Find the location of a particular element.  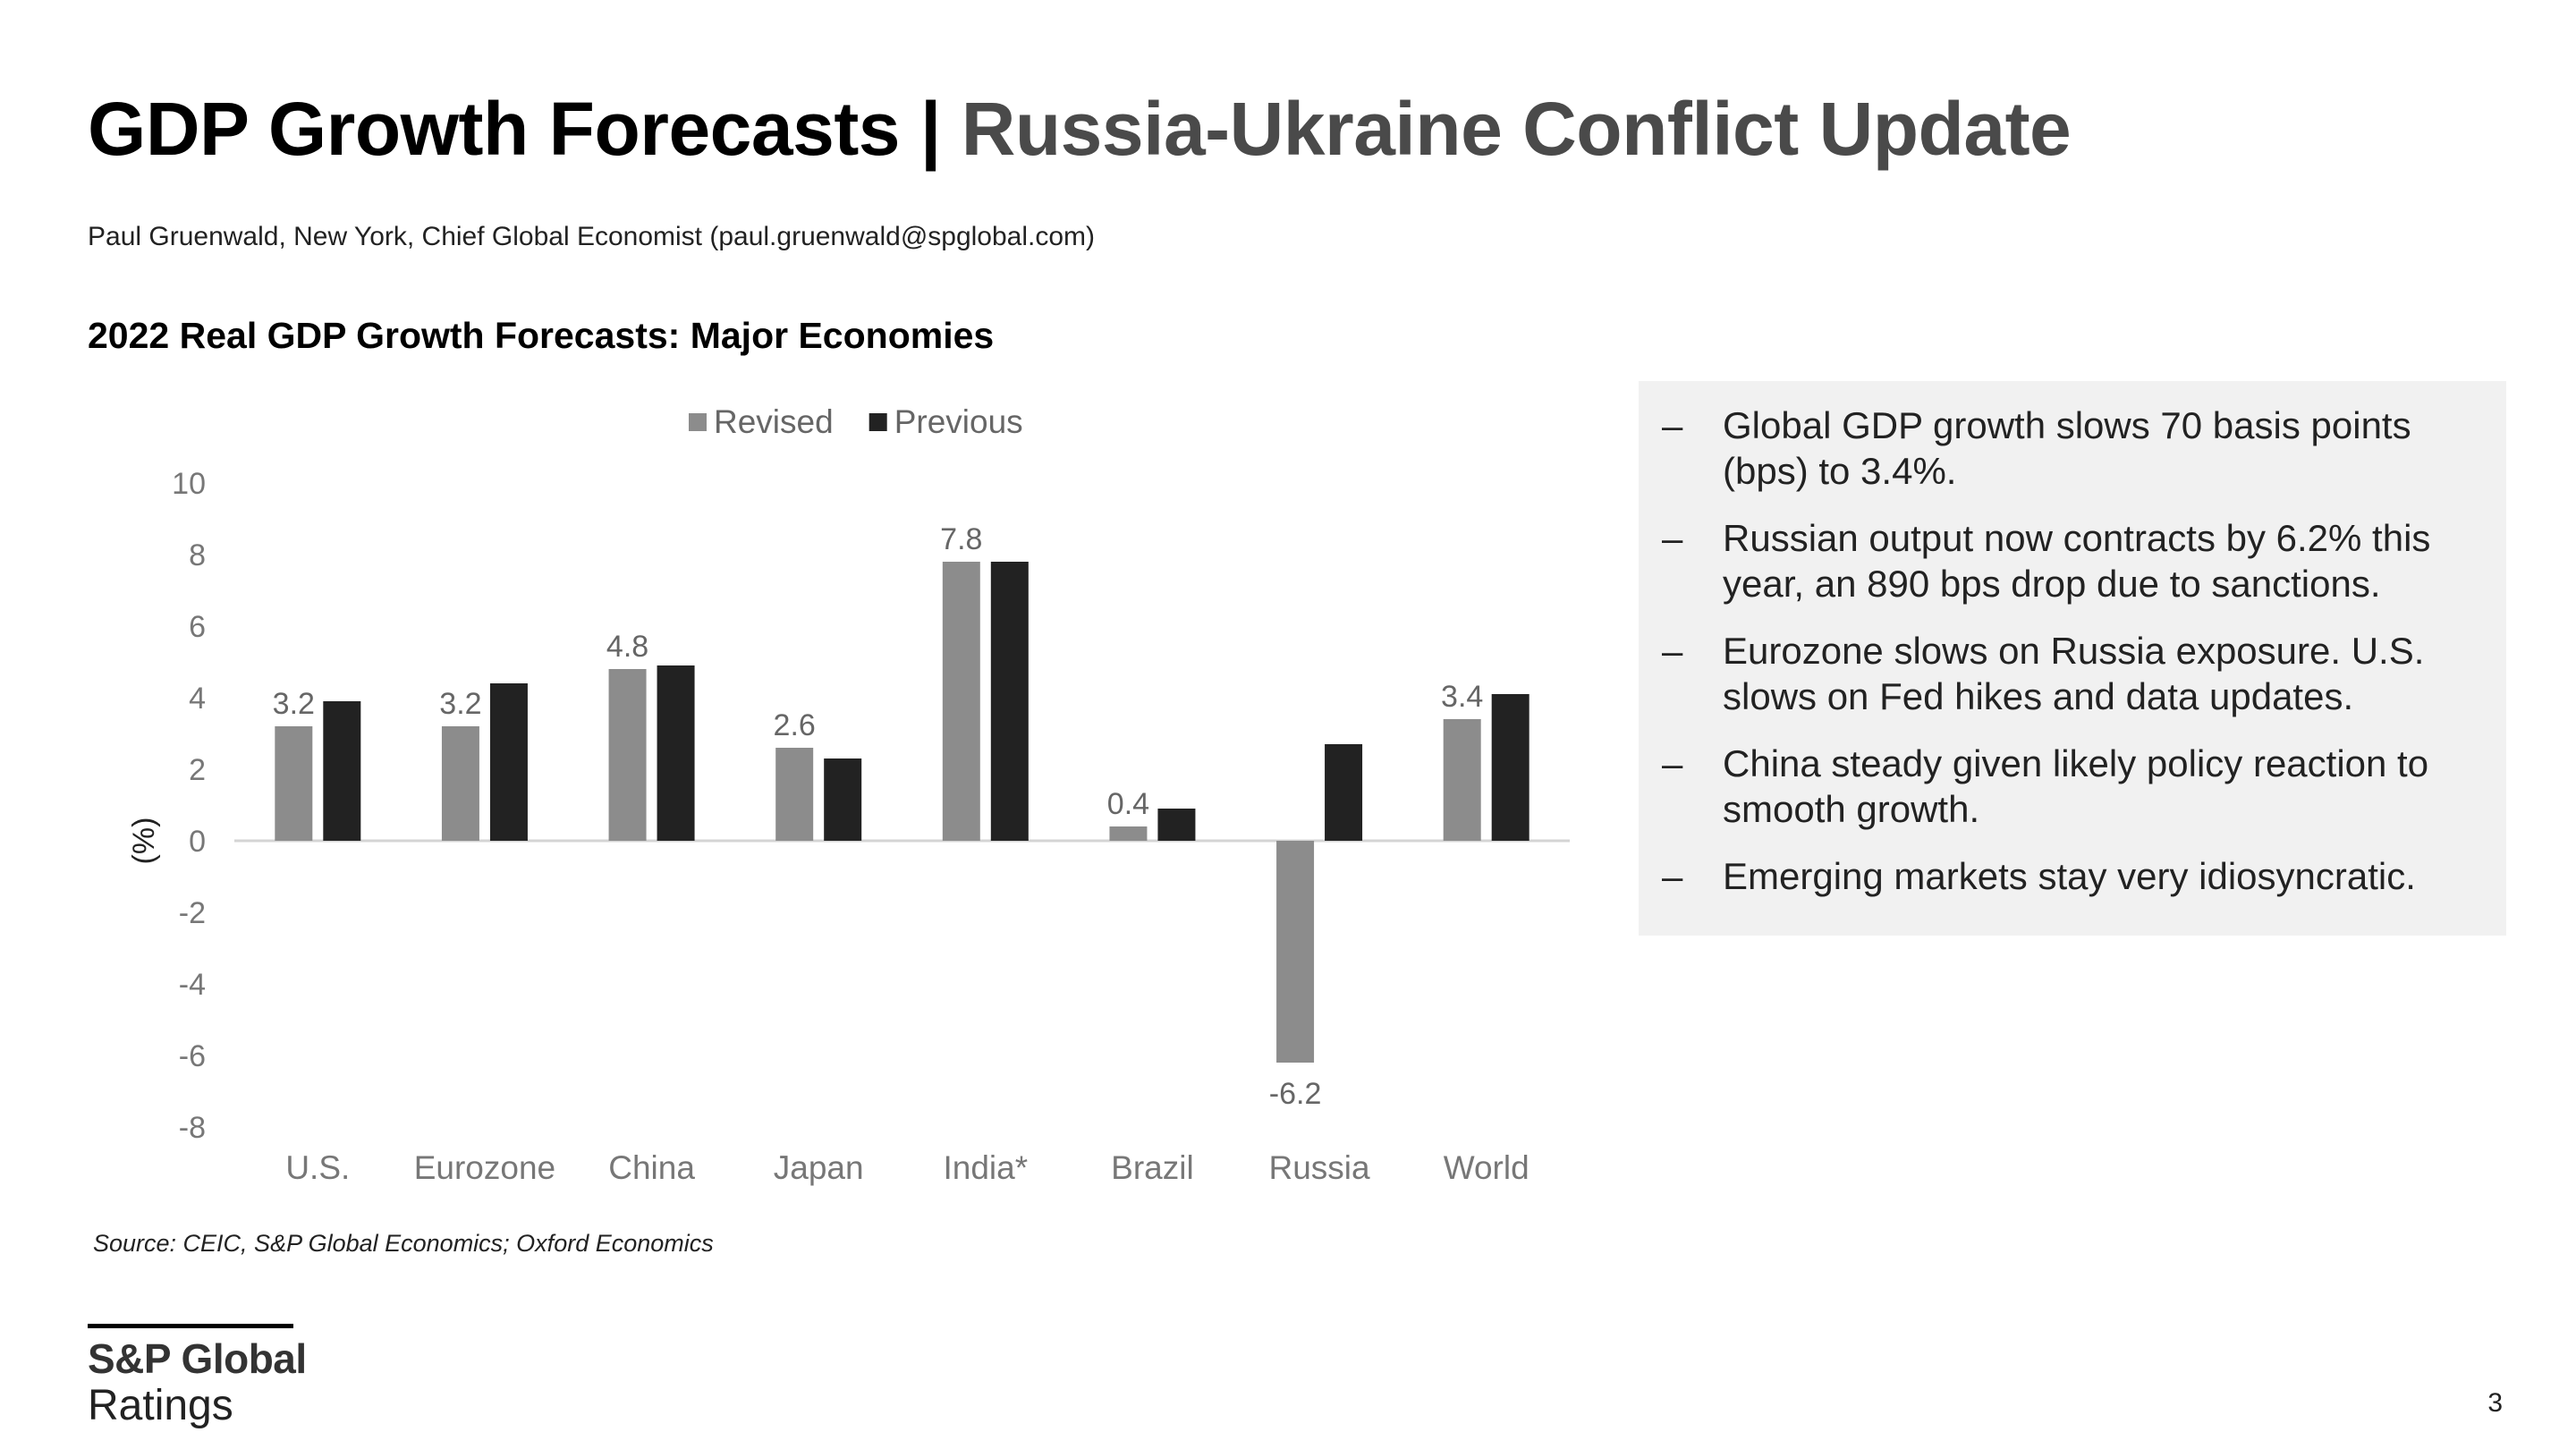

title-main: GDP Growth Forecasts | is located at coordinates (525, 129).